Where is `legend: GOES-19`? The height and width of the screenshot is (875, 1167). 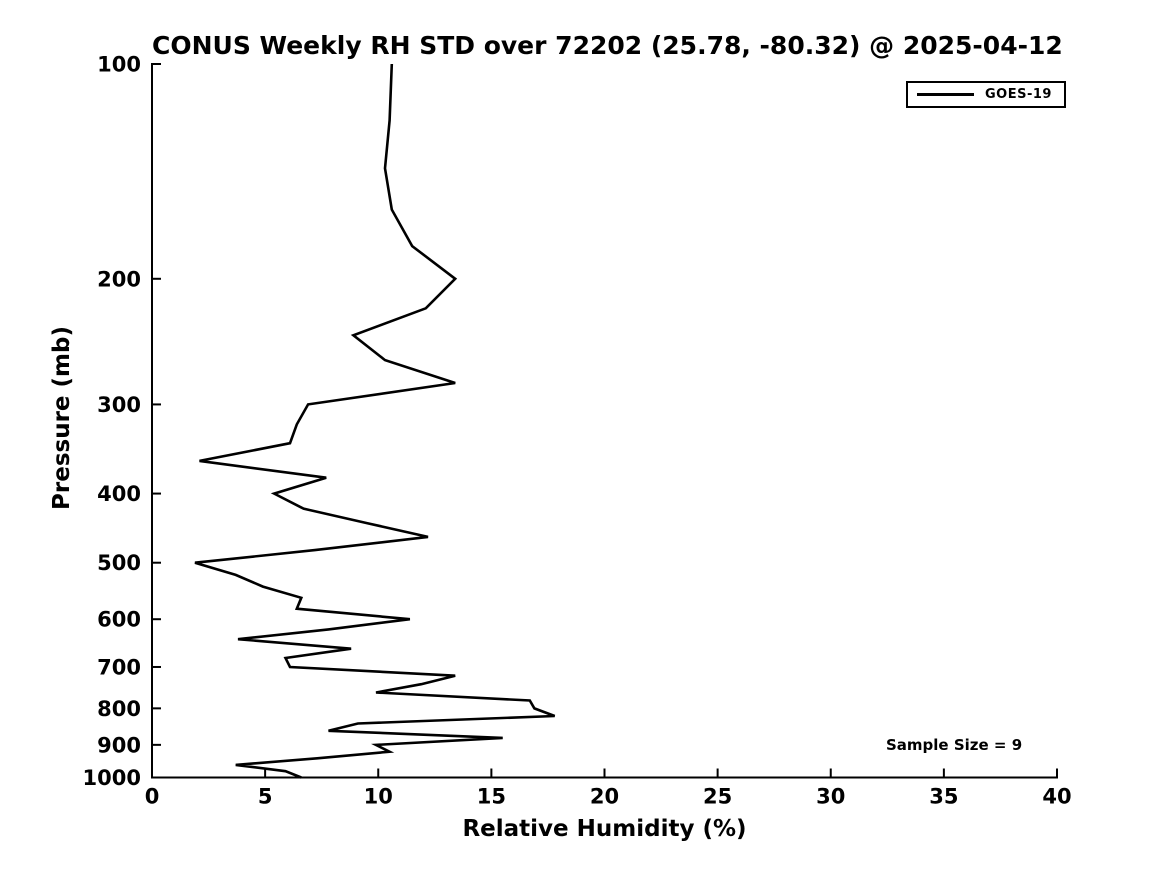 legend: GOES-19 is located at coordinates (986, 94).